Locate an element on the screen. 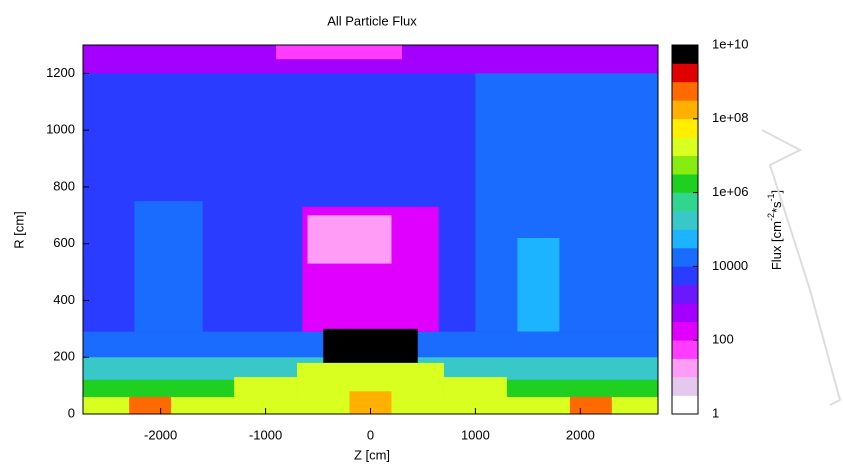 The height and width of the screenshot is (475, 843). colorbar-tick-label: 1e+08 is located at coordinates (730, 117).